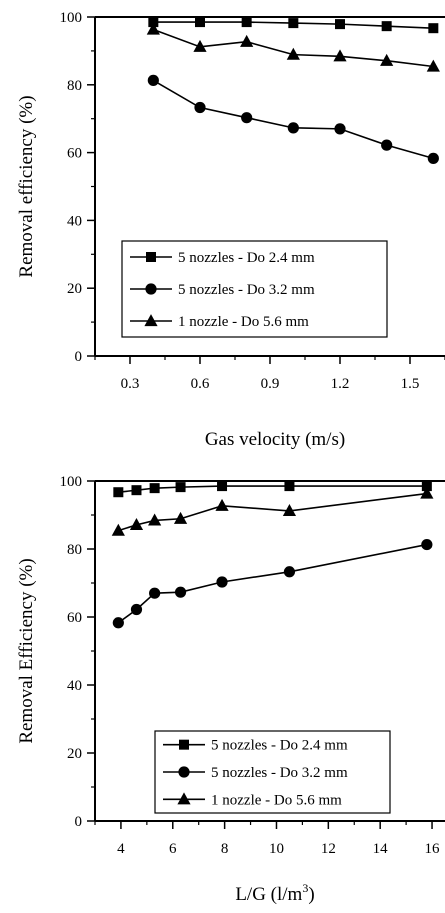 The width and height of the screenshot is (445, 913). I want to click on x-axis-title-end: ), so click(311, 894).